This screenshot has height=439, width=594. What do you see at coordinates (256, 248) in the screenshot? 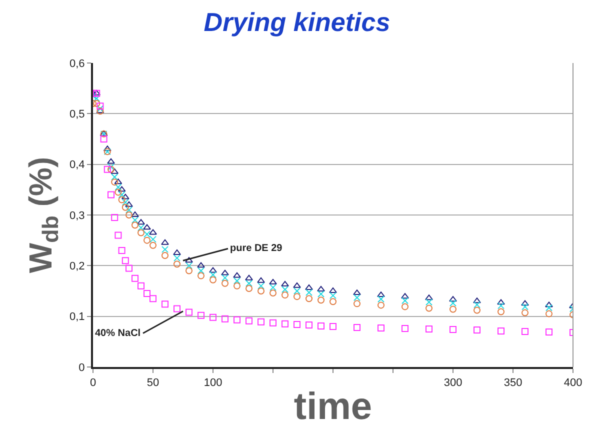
I see `annotation: pure DE 29` at bounding box center [256, 248].